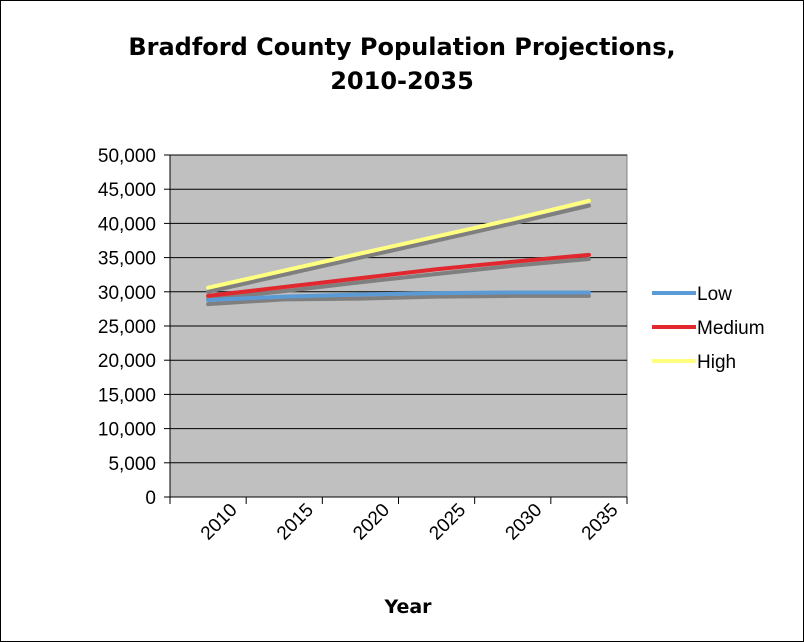 This screenshot has width=804, height=642. I want to click on y-tick-label: 0, so click(150, 498).